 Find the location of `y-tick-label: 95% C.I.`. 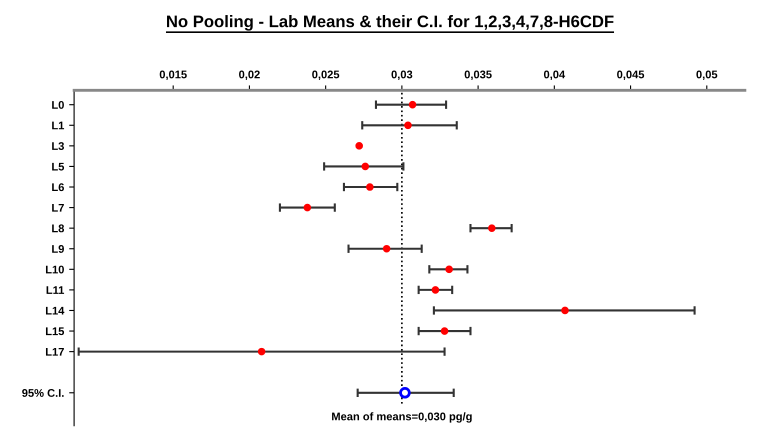

y-tick-label: 95% C.I. is located at coordinates (43, 393).